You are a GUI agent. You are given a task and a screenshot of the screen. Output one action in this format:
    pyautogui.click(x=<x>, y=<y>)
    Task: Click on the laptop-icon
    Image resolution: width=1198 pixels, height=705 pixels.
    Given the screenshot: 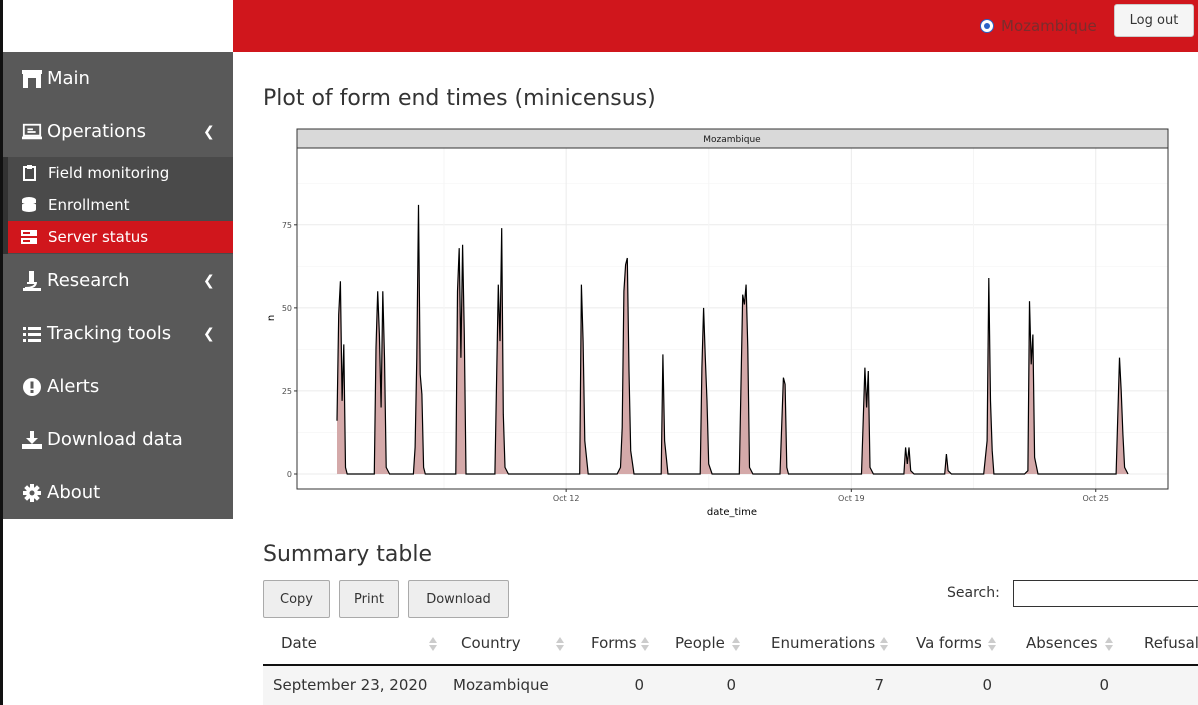 What is the action you would take?
    pyautogui.click(x=32, y=132)
    